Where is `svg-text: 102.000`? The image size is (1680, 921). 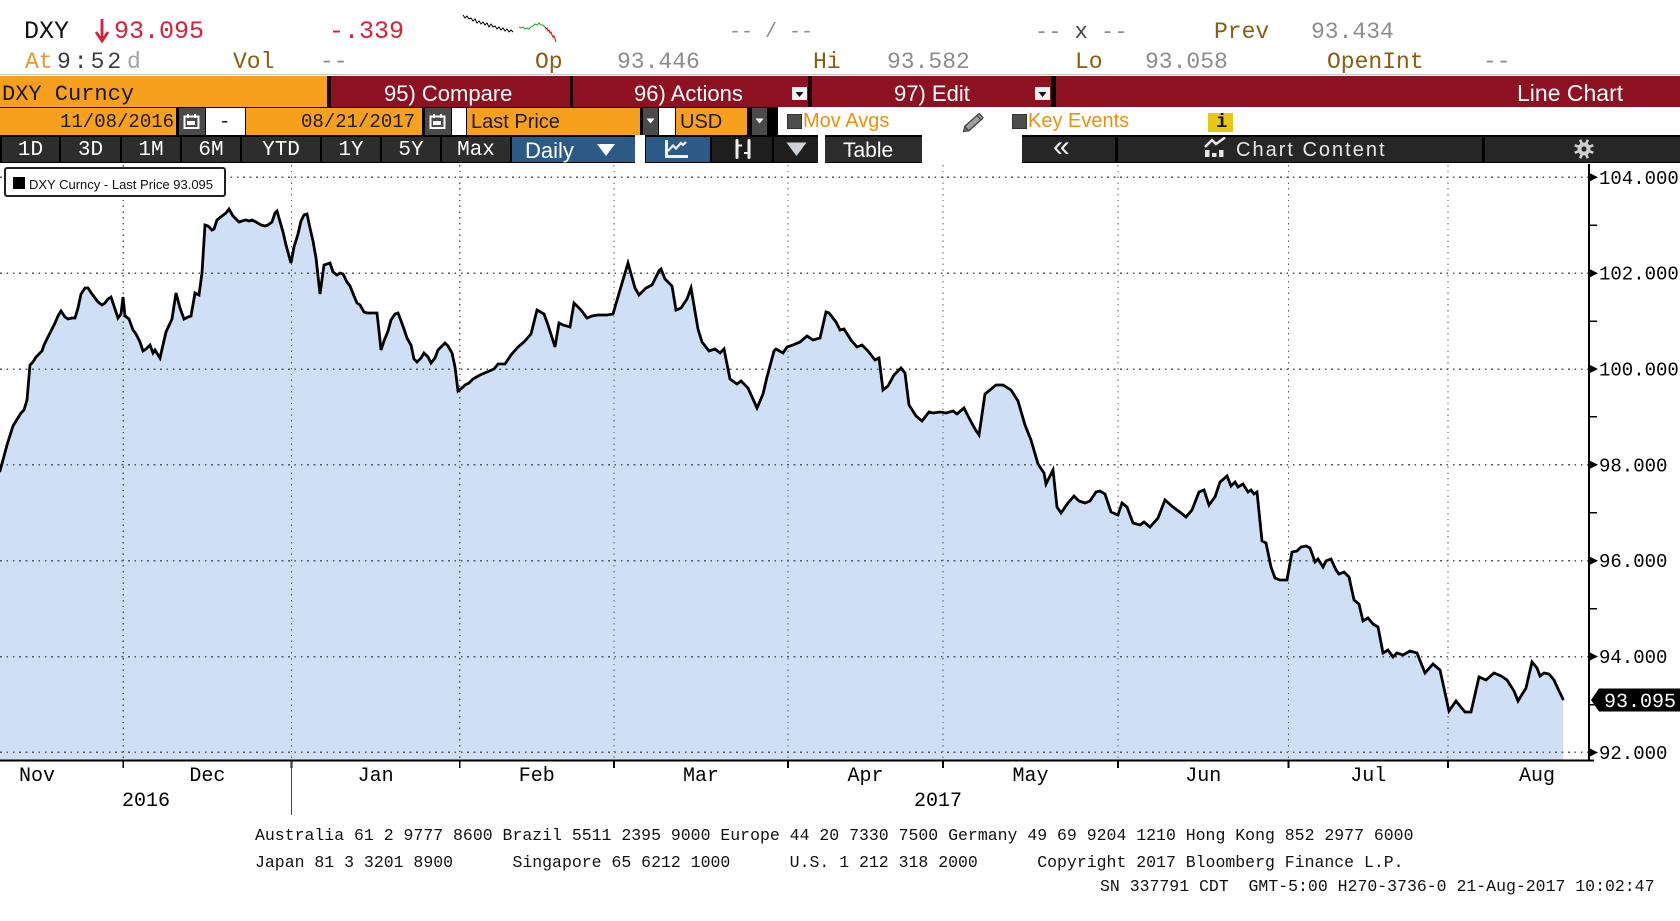 svg-text: 102.000 is located at coordinates (1639, 275).